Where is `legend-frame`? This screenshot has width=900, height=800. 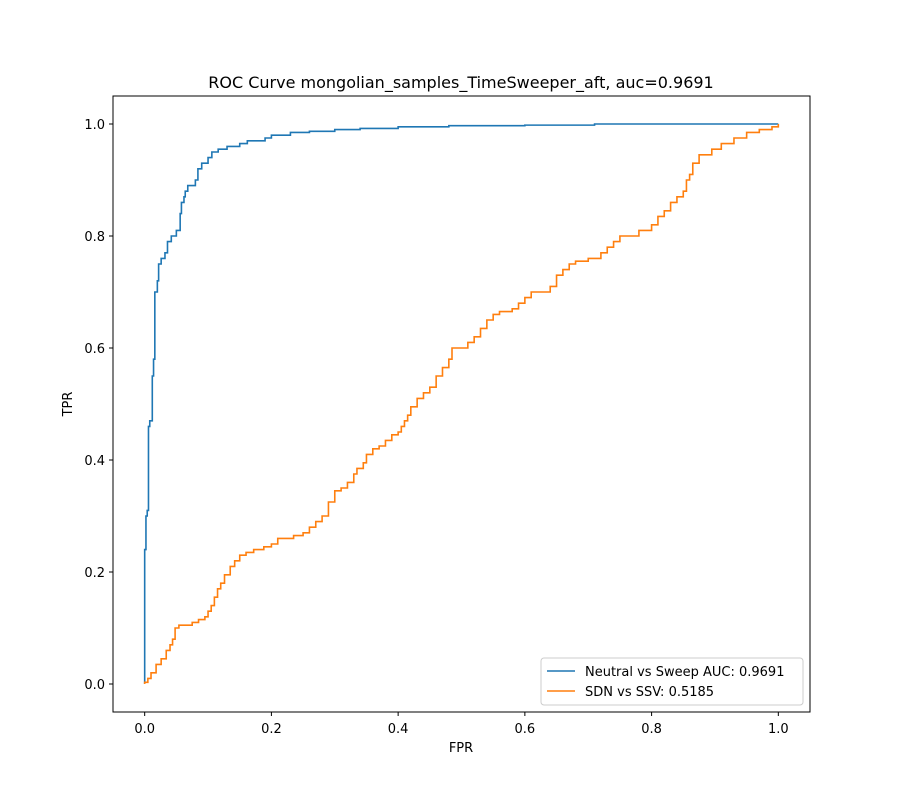
legend-frame is located at coordinates (672, 681).